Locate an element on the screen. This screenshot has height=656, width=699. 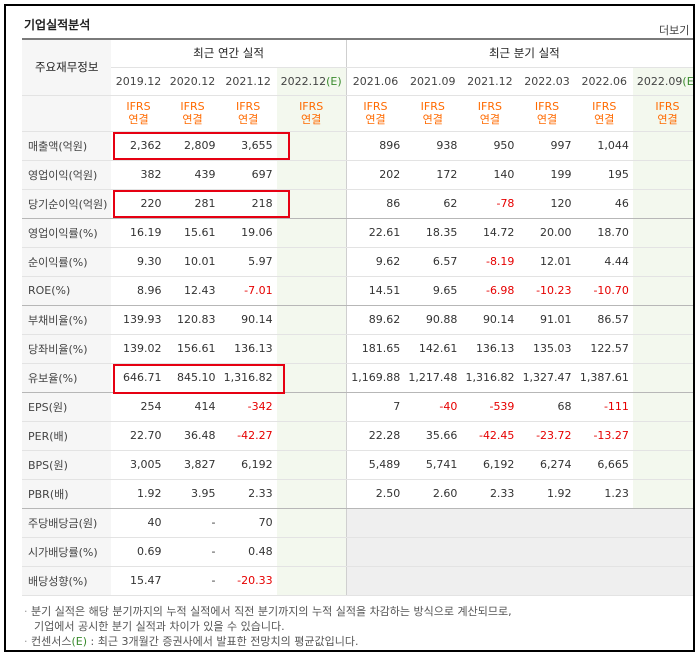
quarter-period-header: 2022.03 is located at coordinates (547, 81).